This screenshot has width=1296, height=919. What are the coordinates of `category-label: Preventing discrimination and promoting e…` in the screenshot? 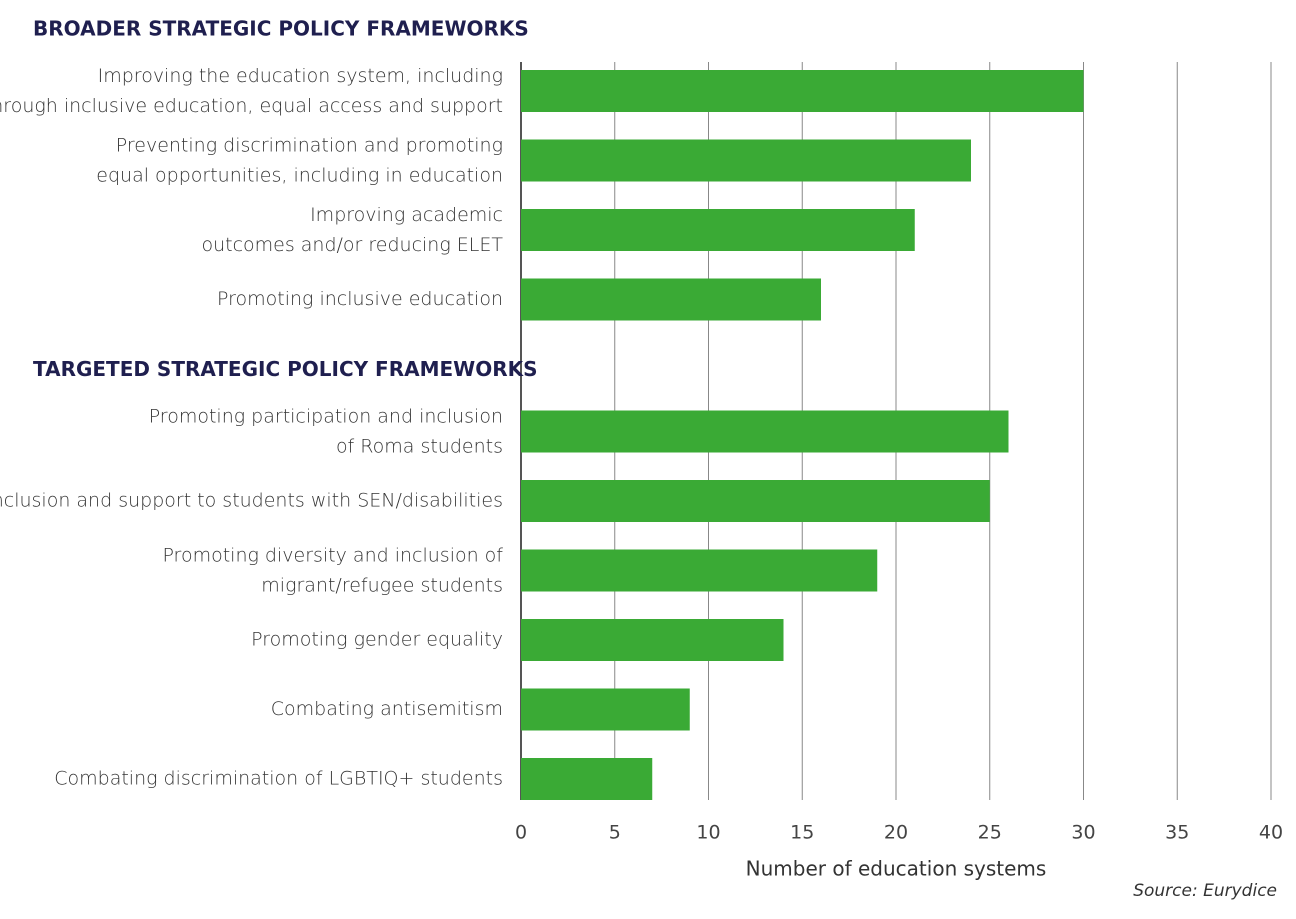 It's located at (299, 160).